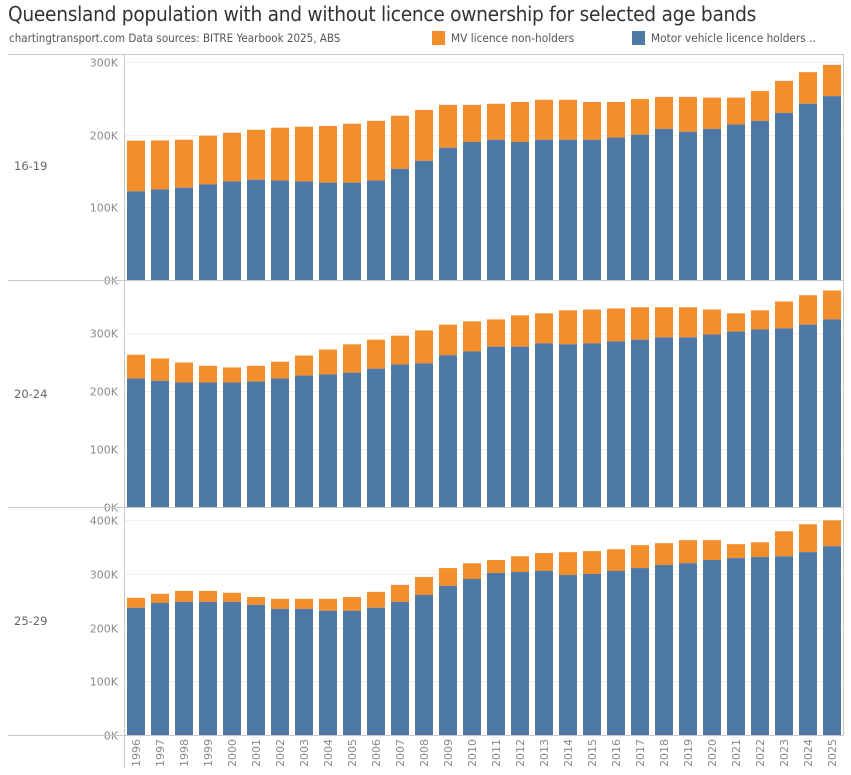 Image resolution: width=851 pixels, height=775 pixels. I want to click on bar-non-holders-16-19-2013, so click(544, 119).